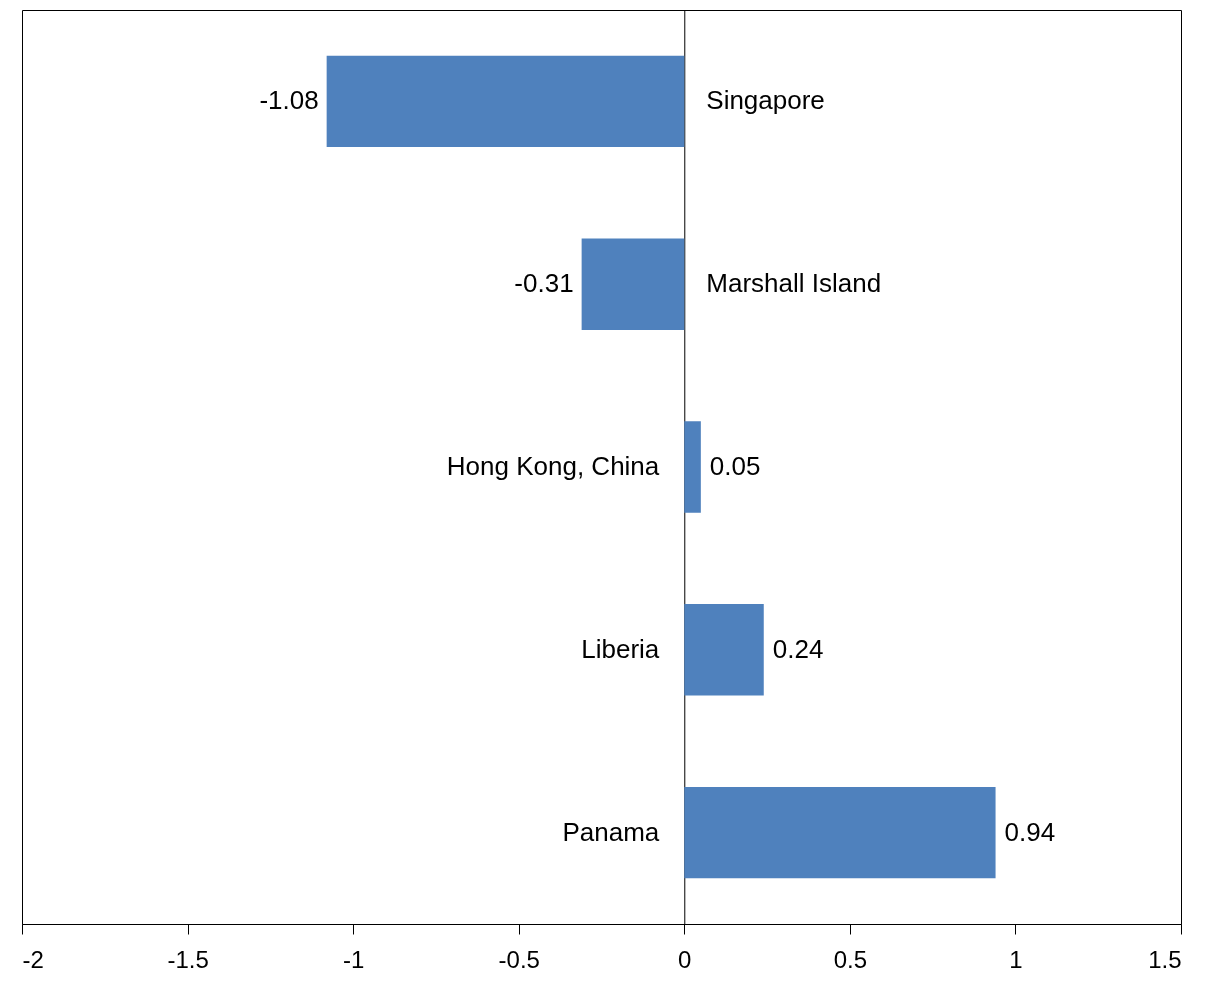  Describe the element at coordinates (794, 283) in the screenshot. I see `y-tick-label: Marshall Island` at that location.